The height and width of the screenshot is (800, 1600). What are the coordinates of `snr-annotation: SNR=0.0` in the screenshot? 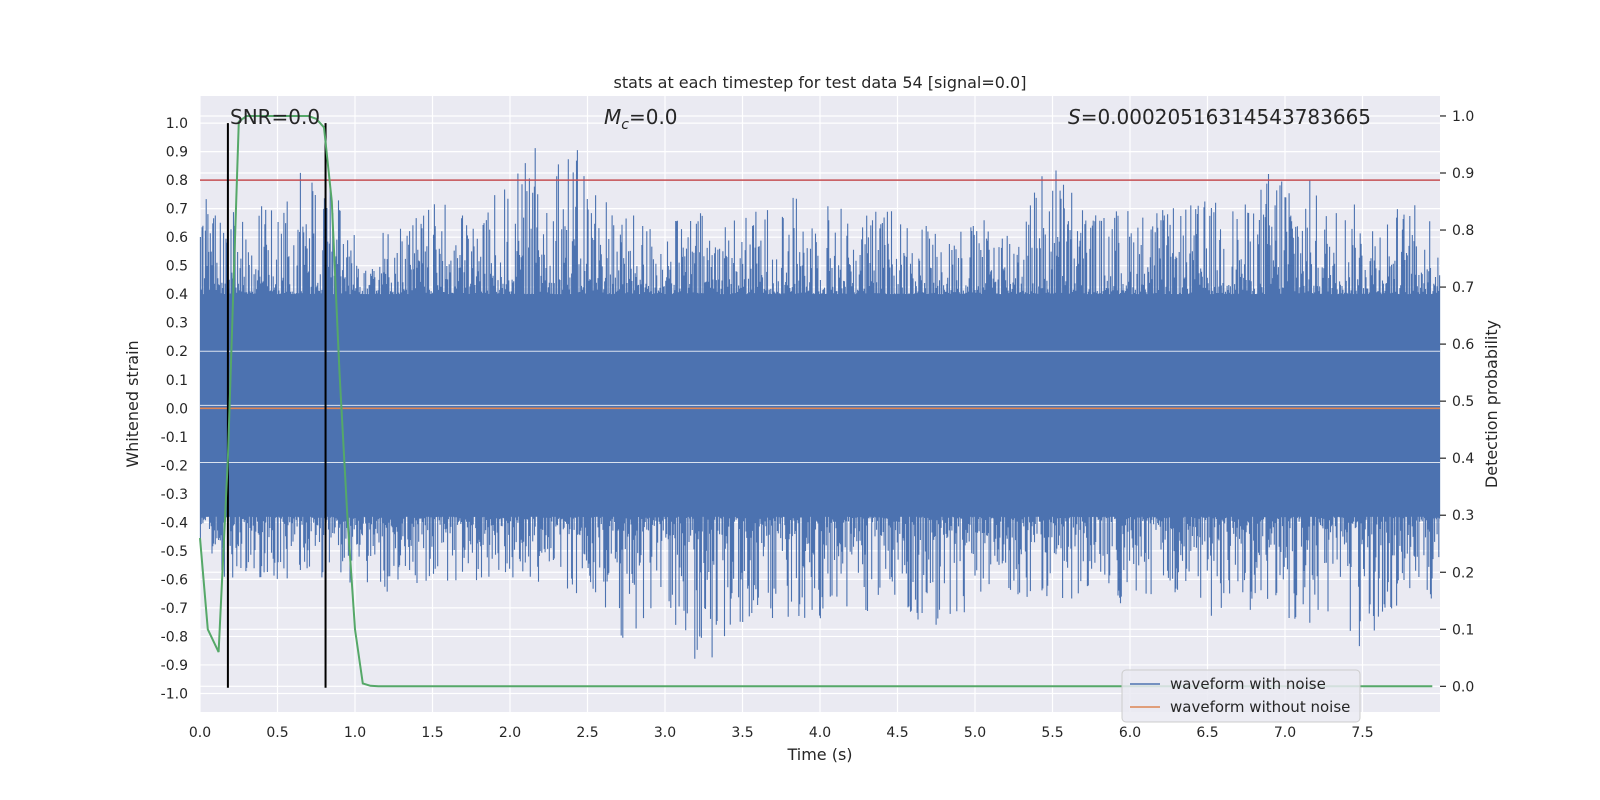 It's located at (275, 117).